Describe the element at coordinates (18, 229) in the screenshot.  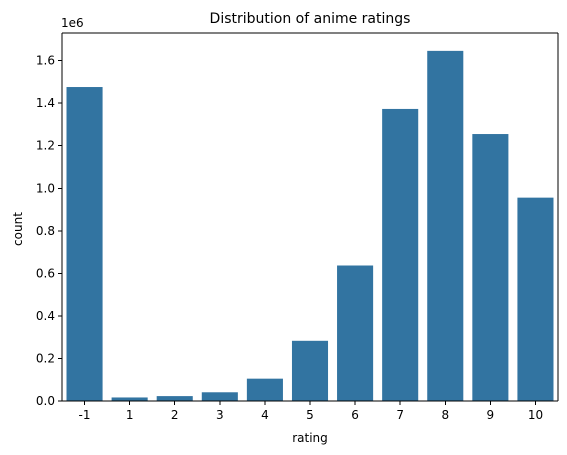
I see `y-axis-label: count` at that location.